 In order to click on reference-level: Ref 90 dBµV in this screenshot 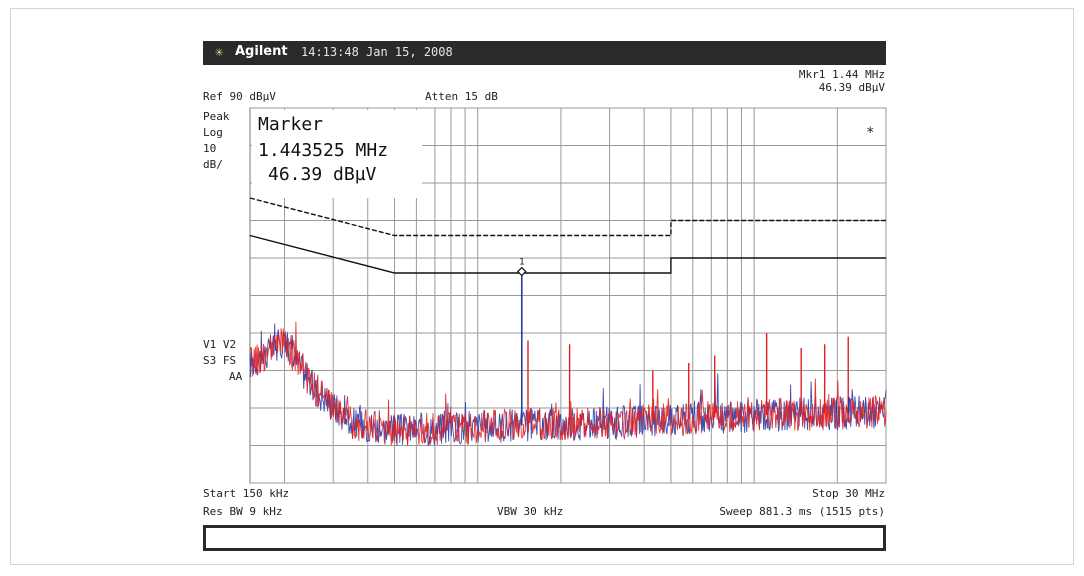, I will do `click(239, 96)`.